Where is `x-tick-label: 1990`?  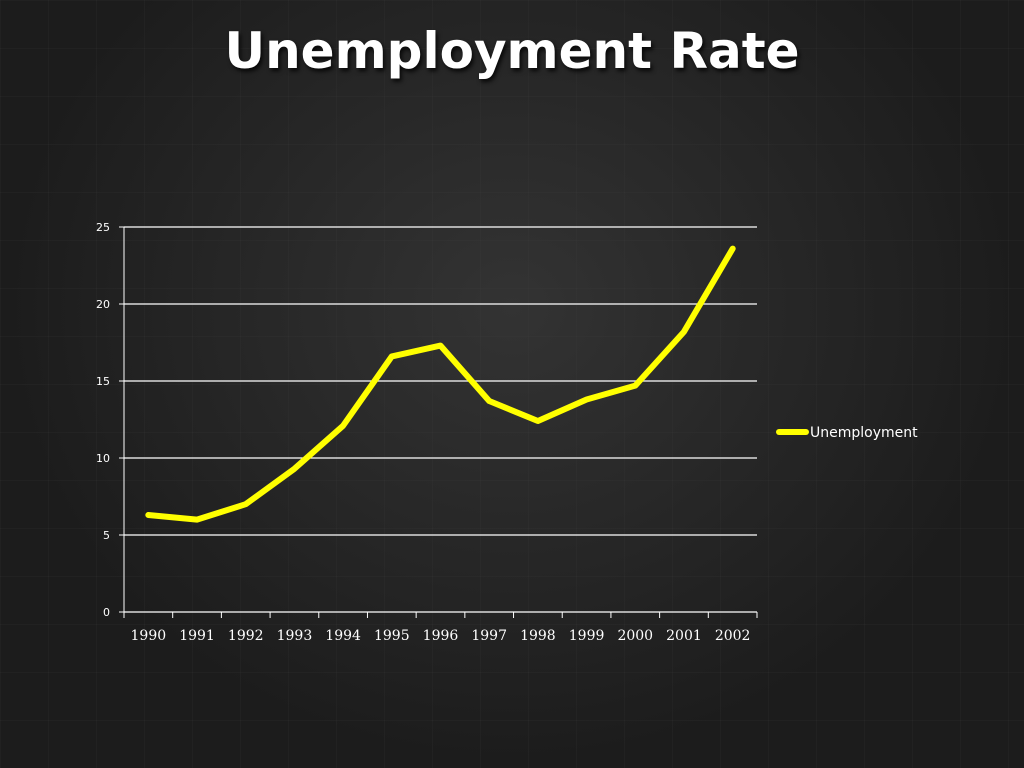
x-tick-label: 1990 is located at coordinates (149, 636).